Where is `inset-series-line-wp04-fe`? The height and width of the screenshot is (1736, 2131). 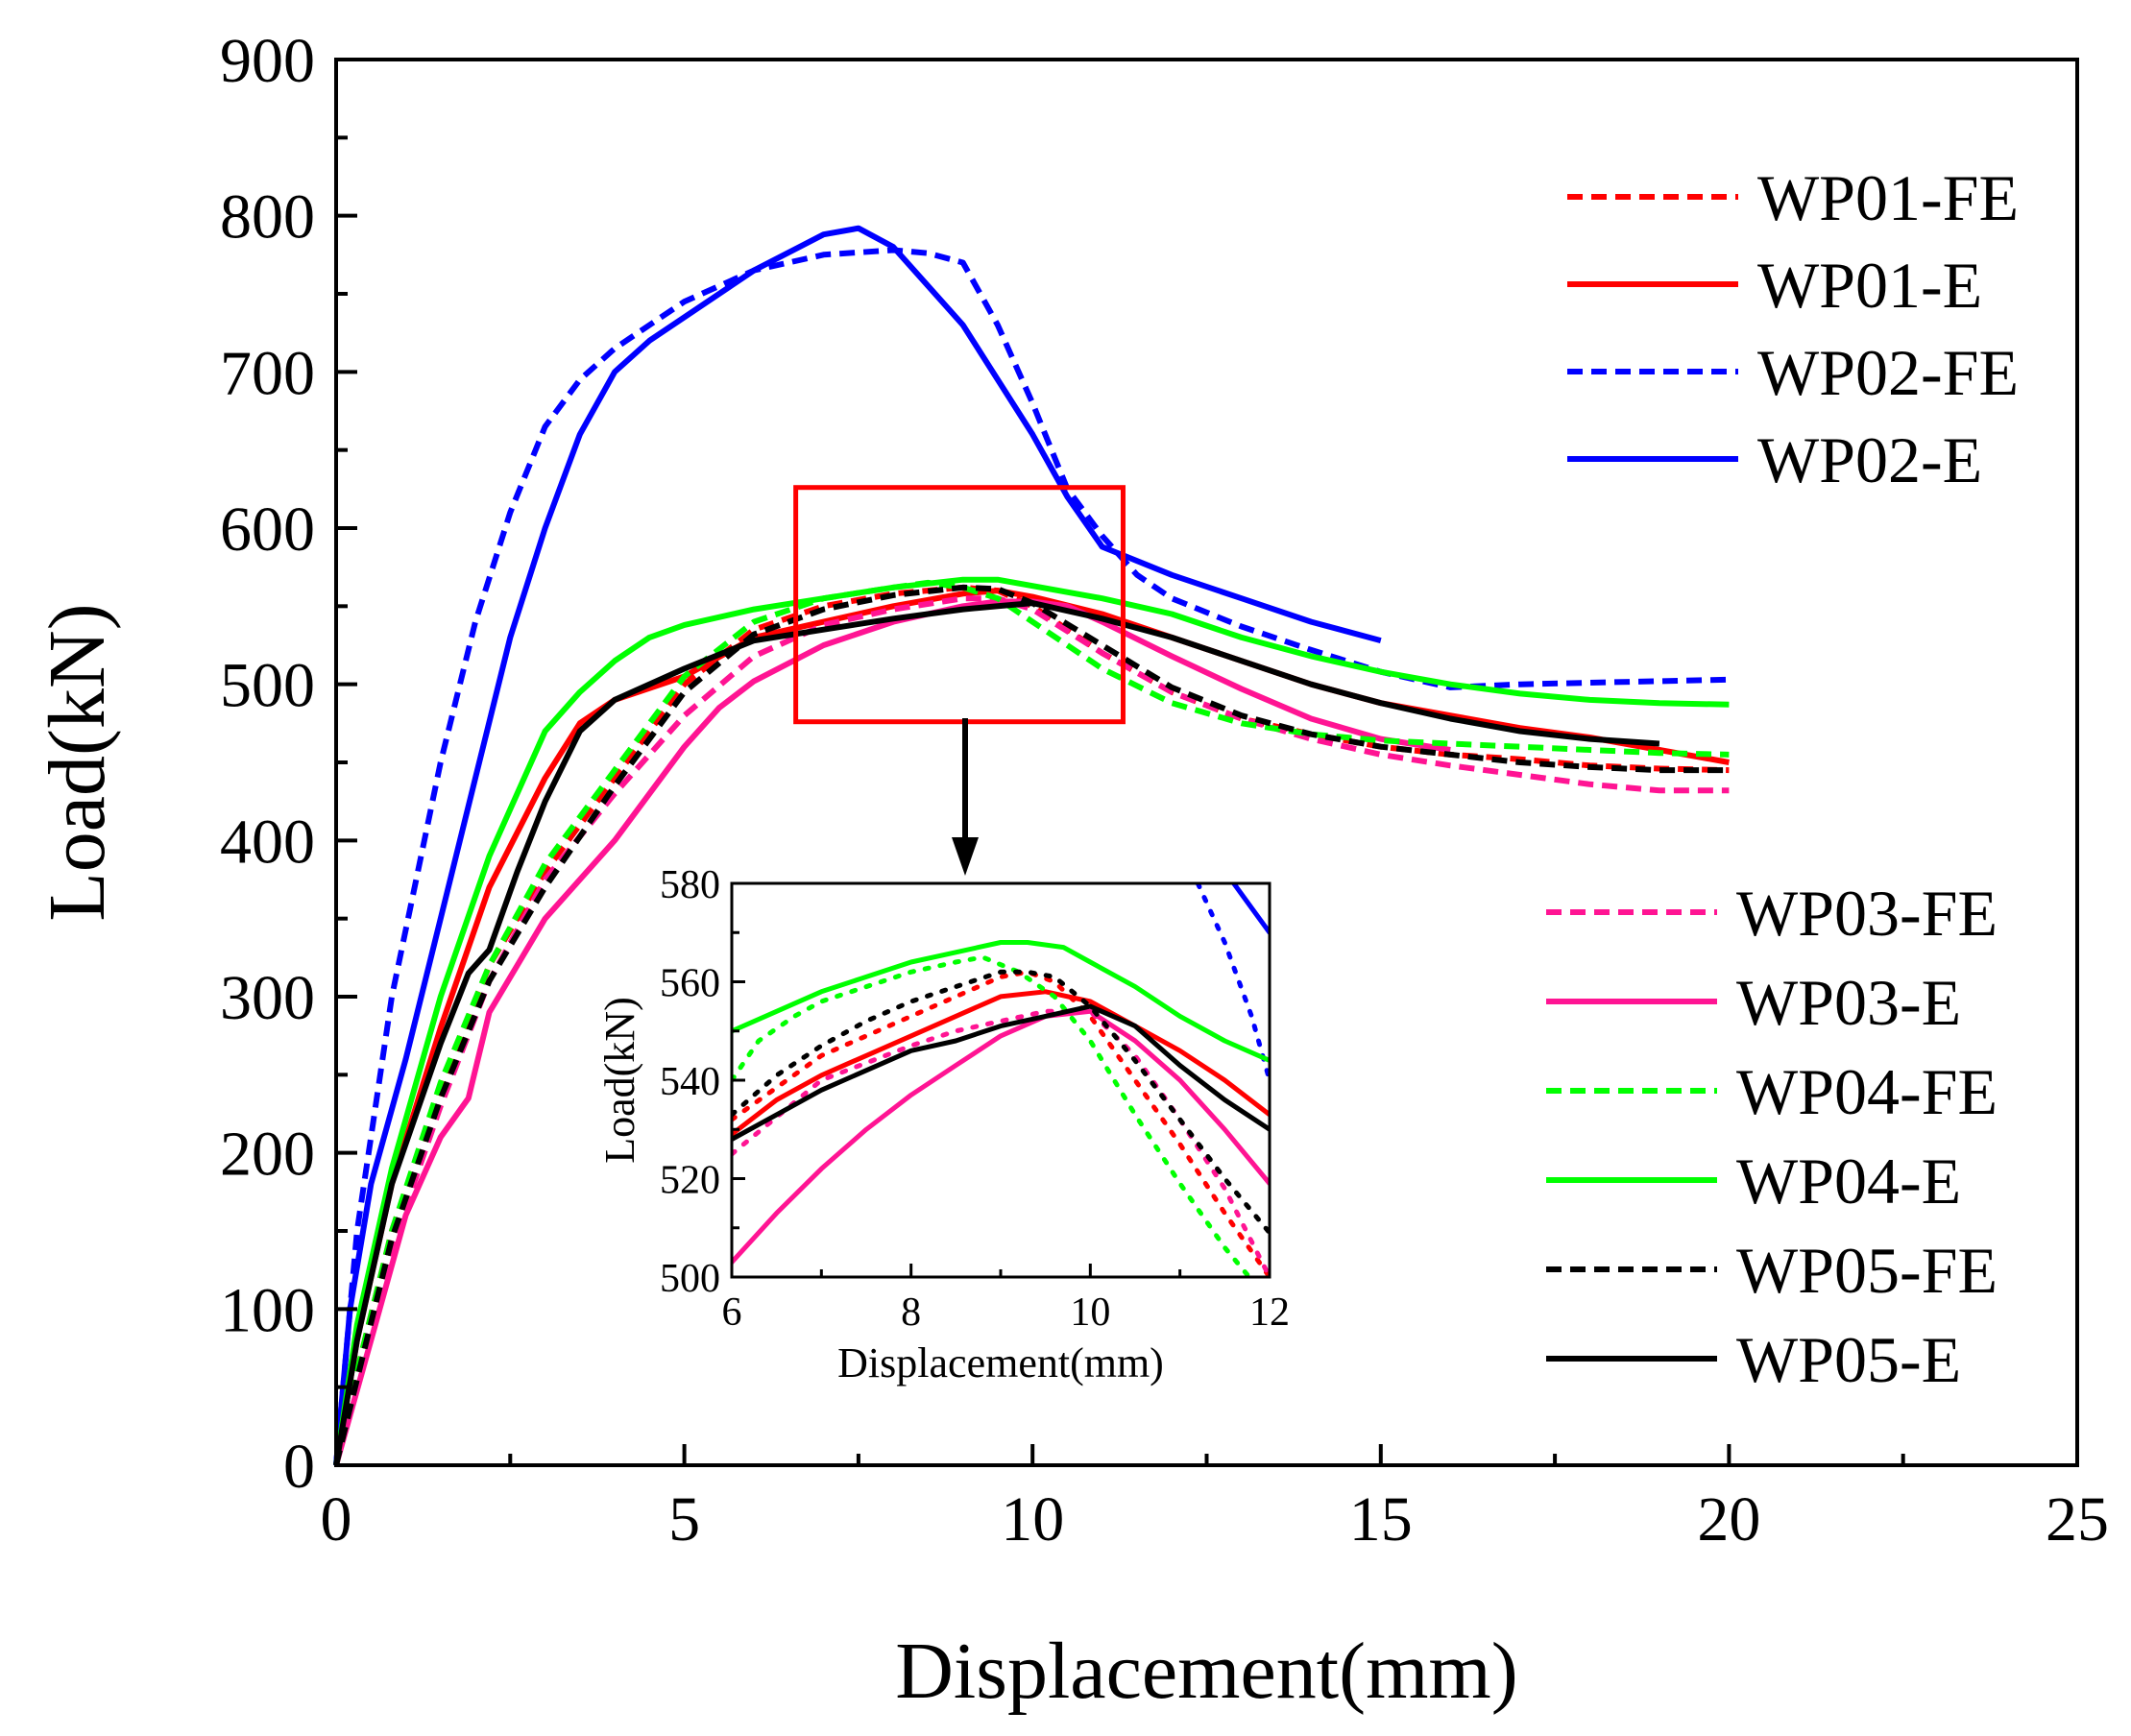
inset-series-line-wp04-fe is located at coordinates (993, 1115).